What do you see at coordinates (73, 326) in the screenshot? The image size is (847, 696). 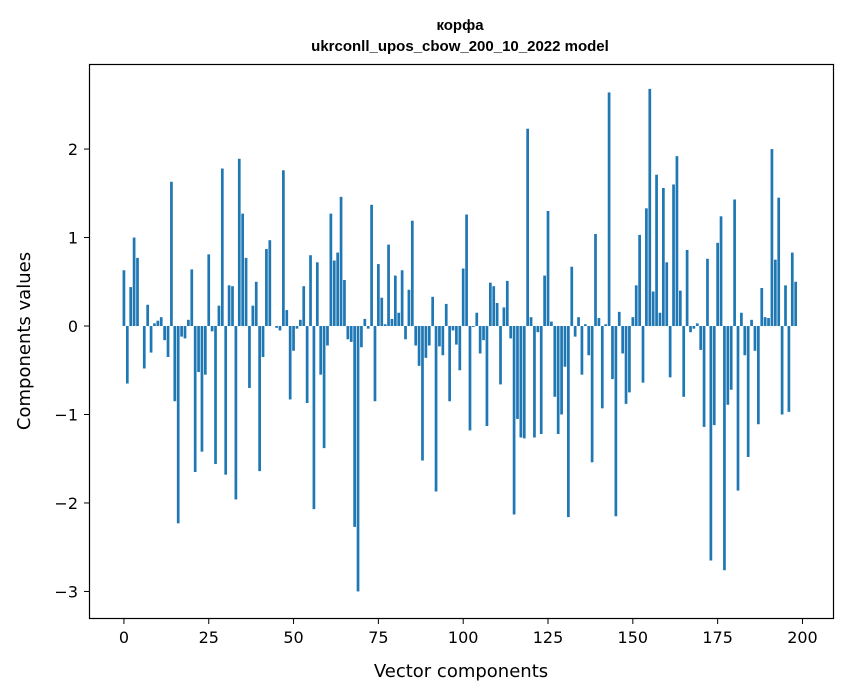 I see `y-tick-label: 0` at bounding box center [73, 326].